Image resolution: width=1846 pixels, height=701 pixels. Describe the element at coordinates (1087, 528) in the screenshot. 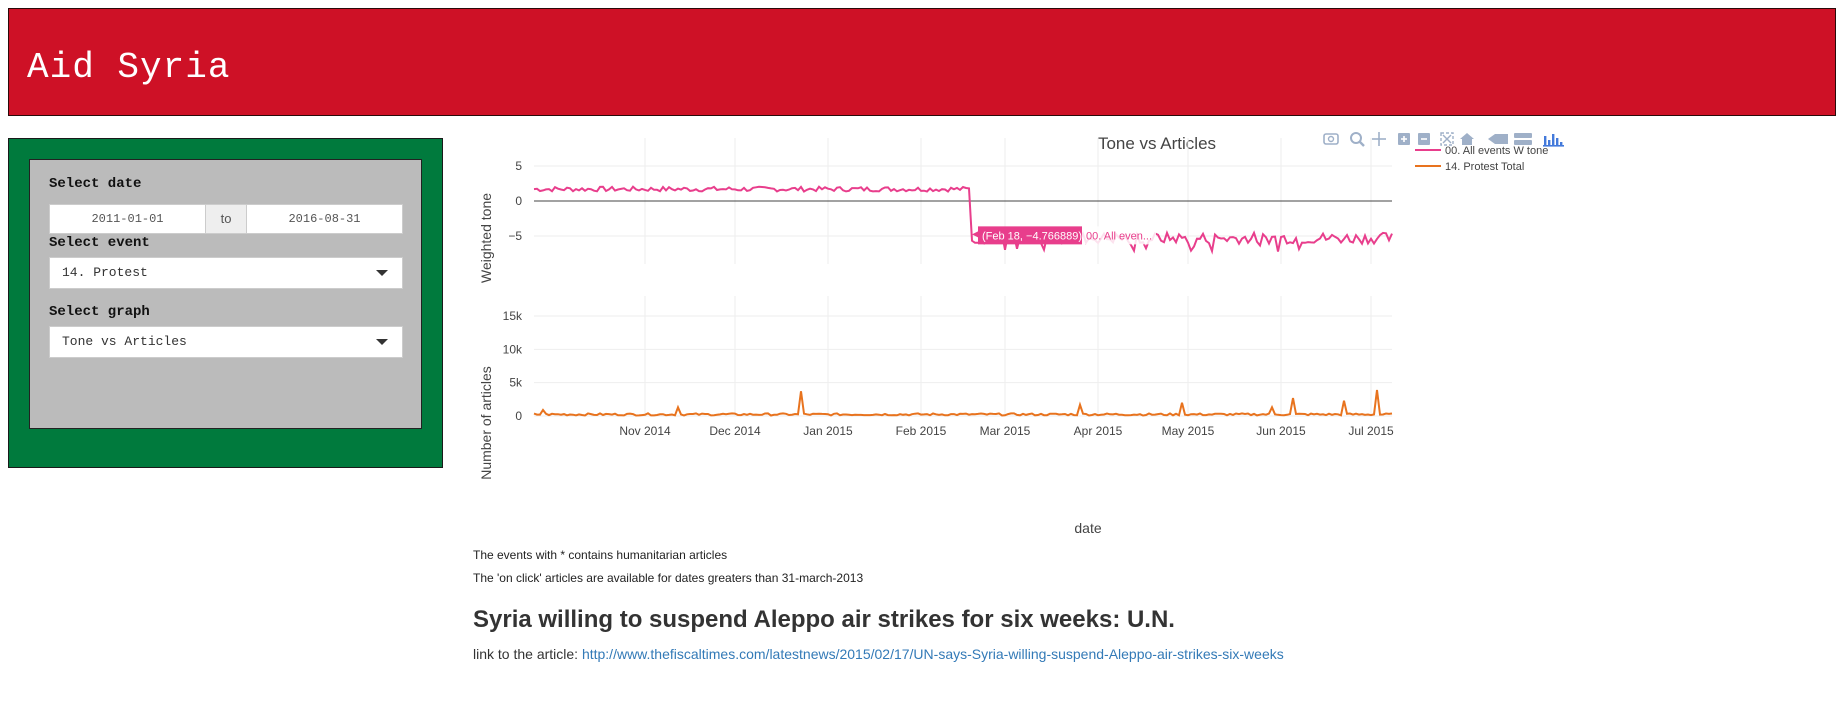

I see `x-axis-label: date` at that location.